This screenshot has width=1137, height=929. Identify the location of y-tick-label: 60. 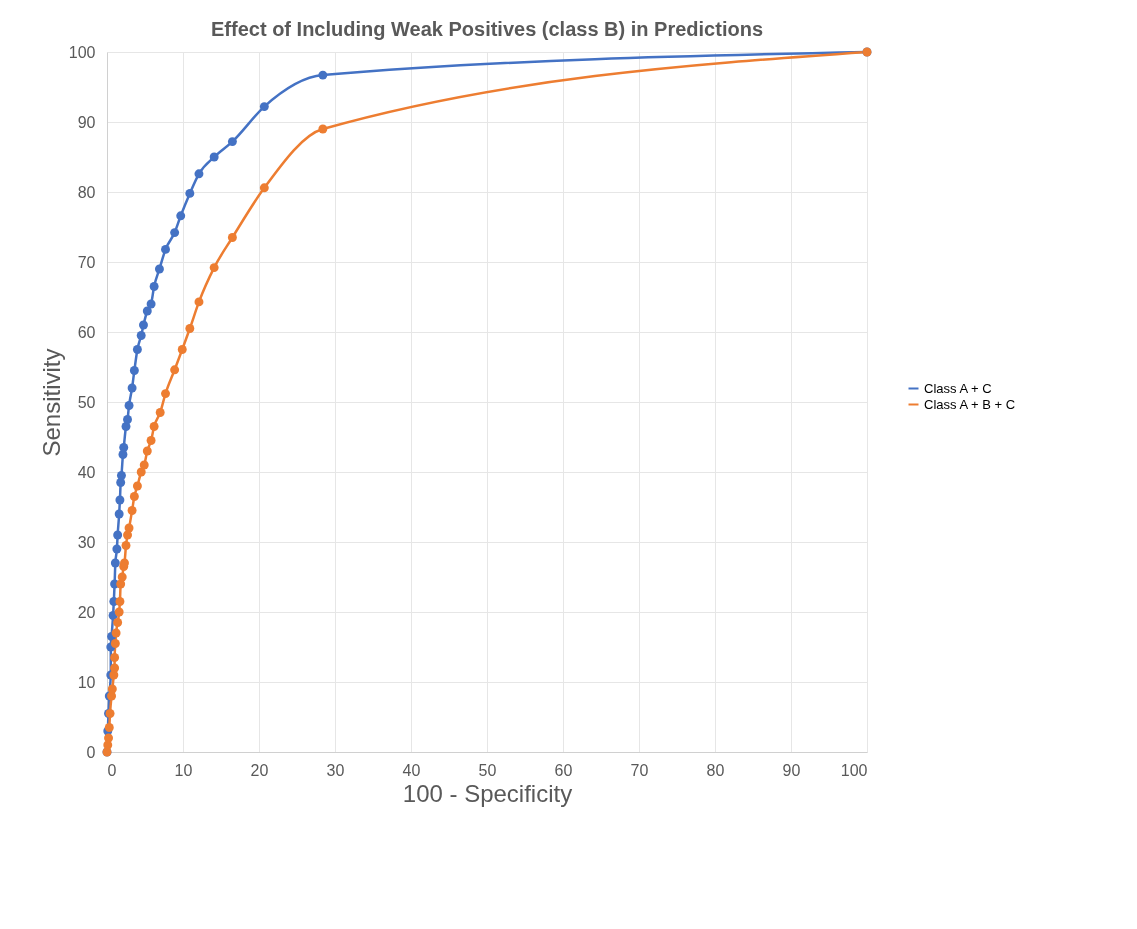
(86, 332).